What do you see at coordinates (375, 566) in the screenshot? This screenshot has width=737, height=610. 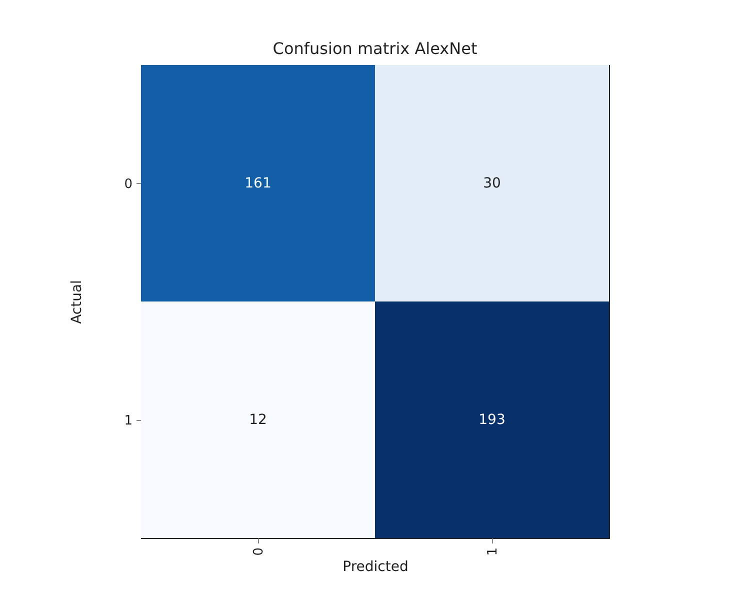 I see `x-axis-title: Predicted` at bounding box center [375, 566].